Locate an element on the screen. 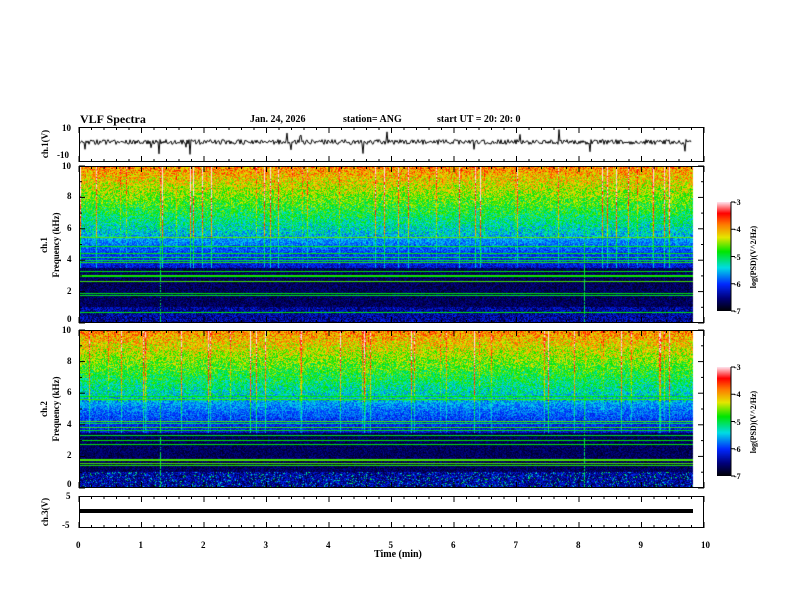 The image size is (792, 612). x-tick-label: 6 is located at coordinates (453, 545).